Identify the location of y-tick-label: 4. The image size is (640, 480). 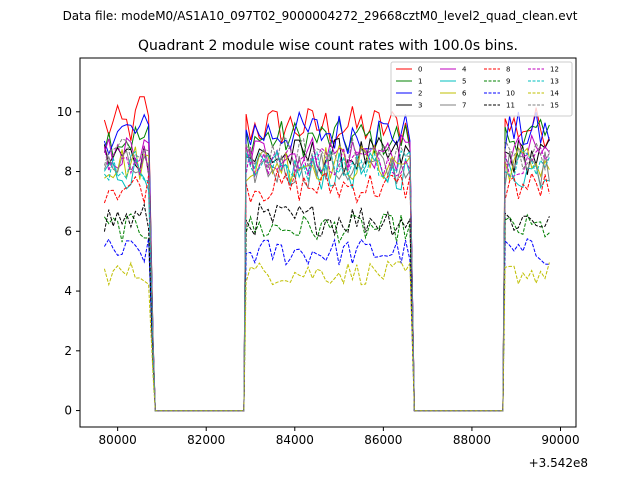
(68, 291).